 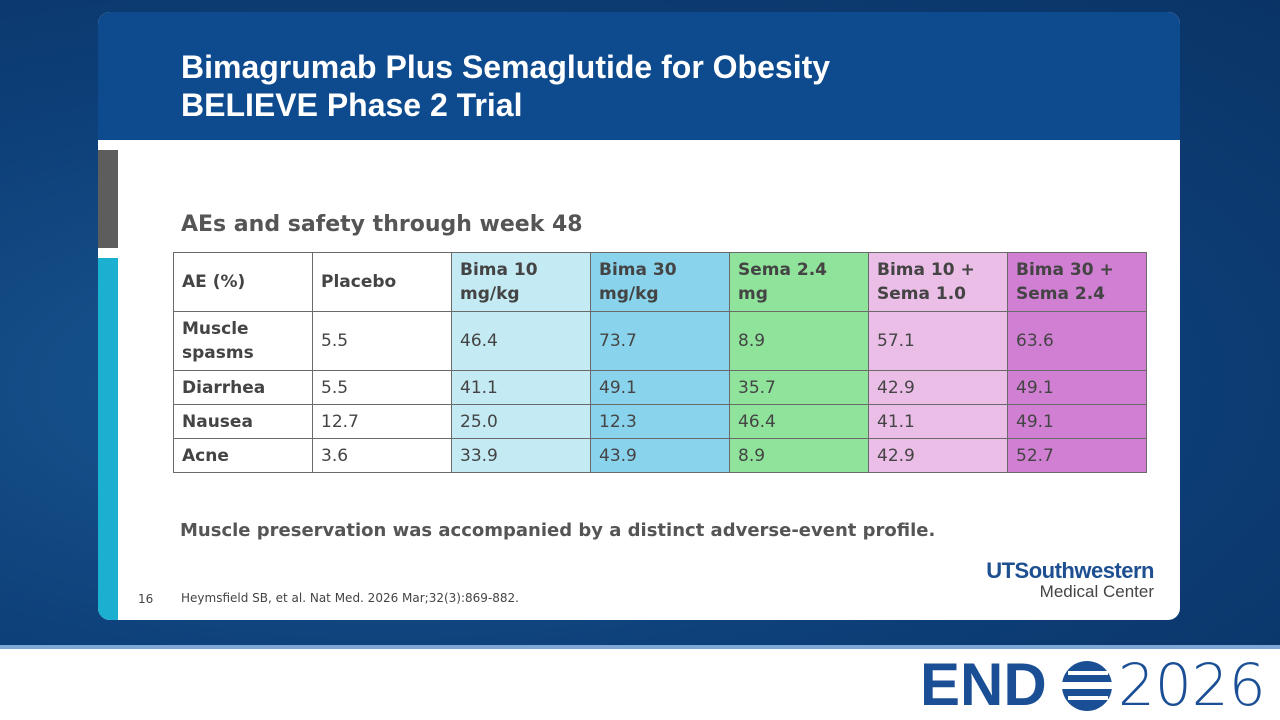 What do you see at coordinates (1077, 341) in the screenshot?
I see `cell: 63.6` at bounding box center [1077, 341].